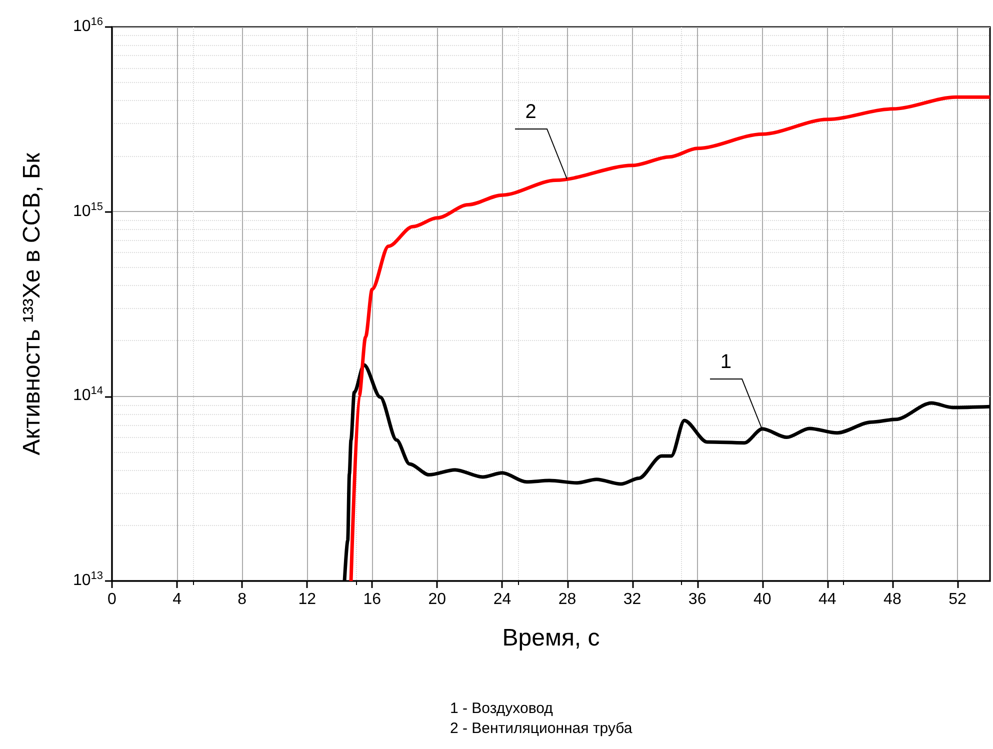 Image resolution: width=993 pixels, height=749 pixels. Describe the element at coordinates (567, 600) in the screenshot. I see `x-tick-label: 28` at that location.